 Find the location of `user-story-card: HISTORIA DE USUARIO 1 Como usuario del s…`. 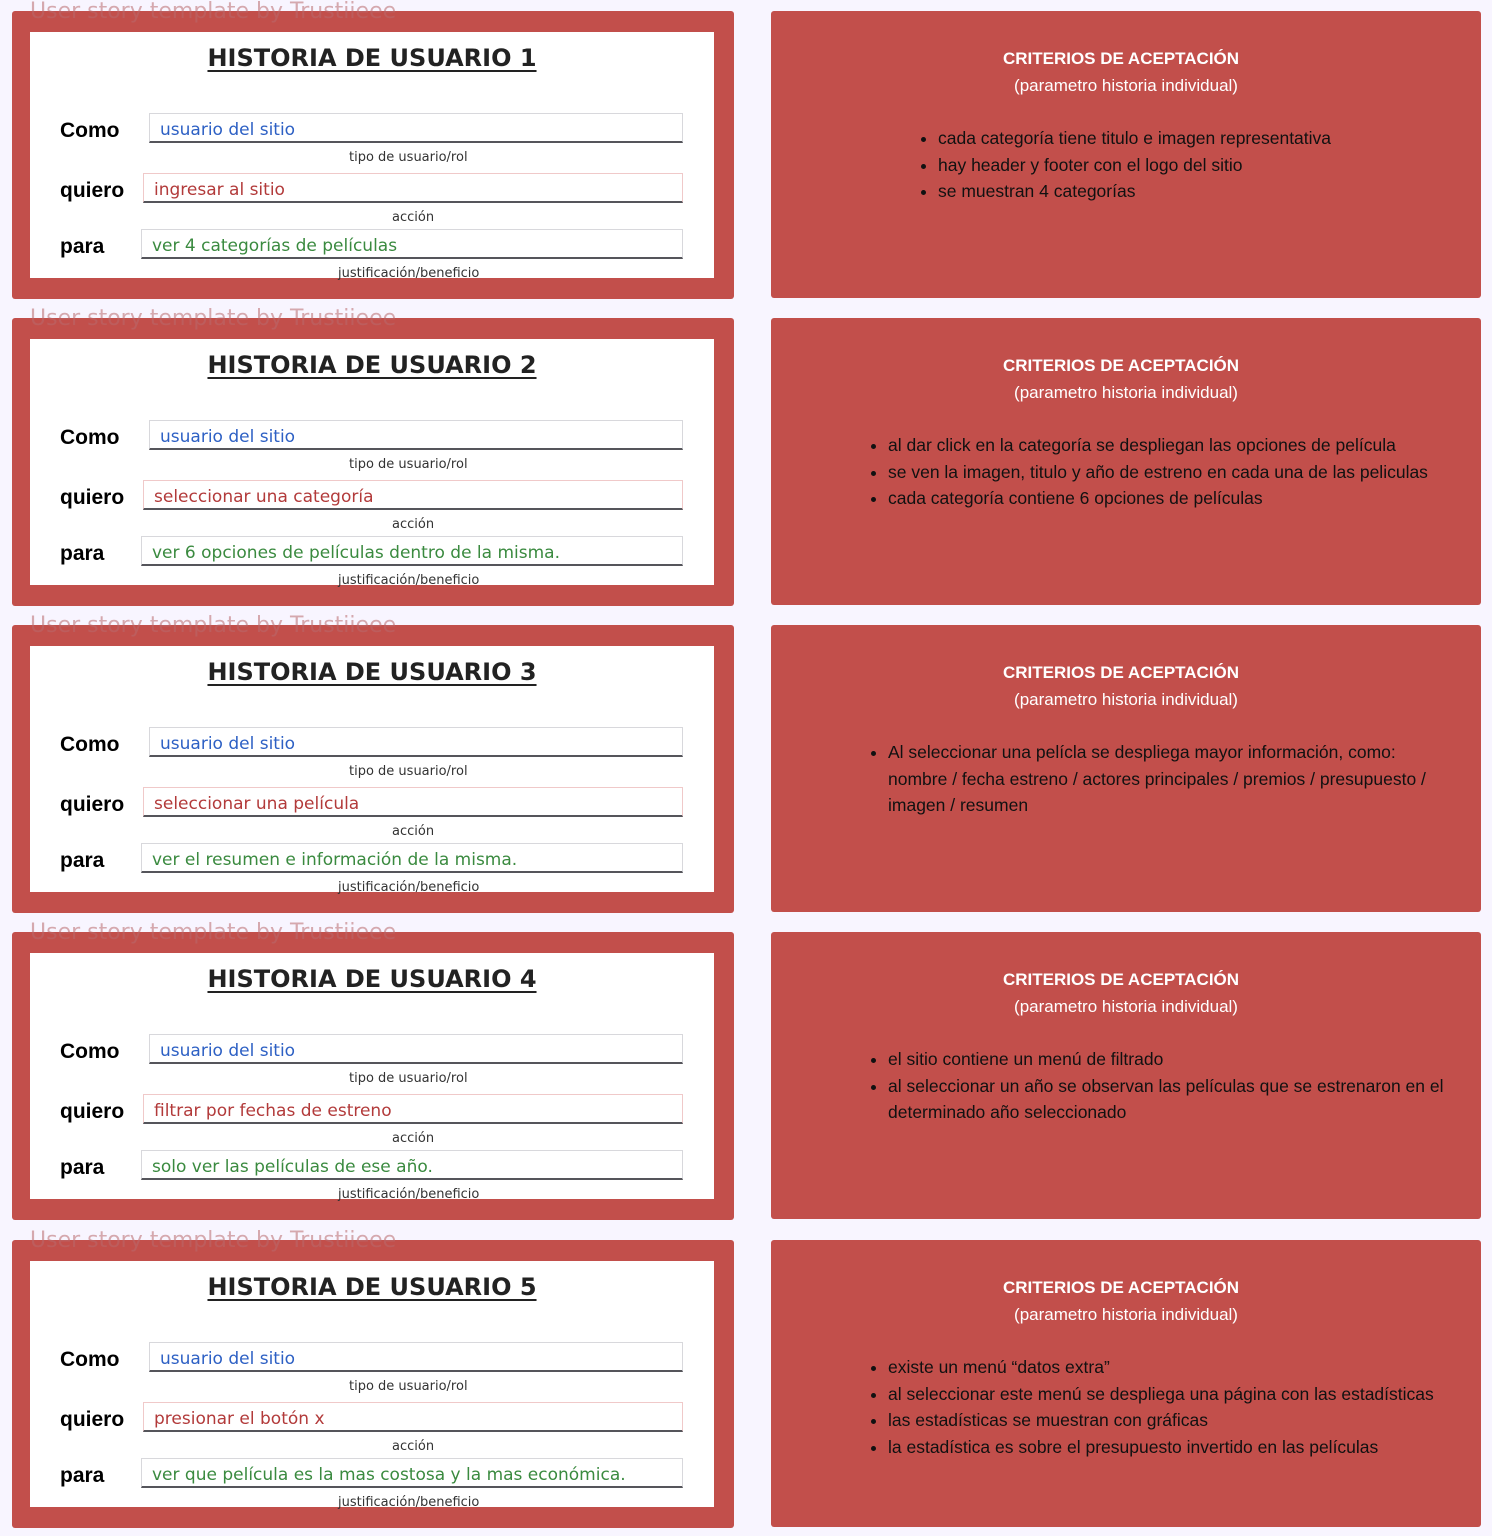

user-story-card: HISTORIA DE USUARIO 1 Como usuario del s… is located at coordinates (373, 155).